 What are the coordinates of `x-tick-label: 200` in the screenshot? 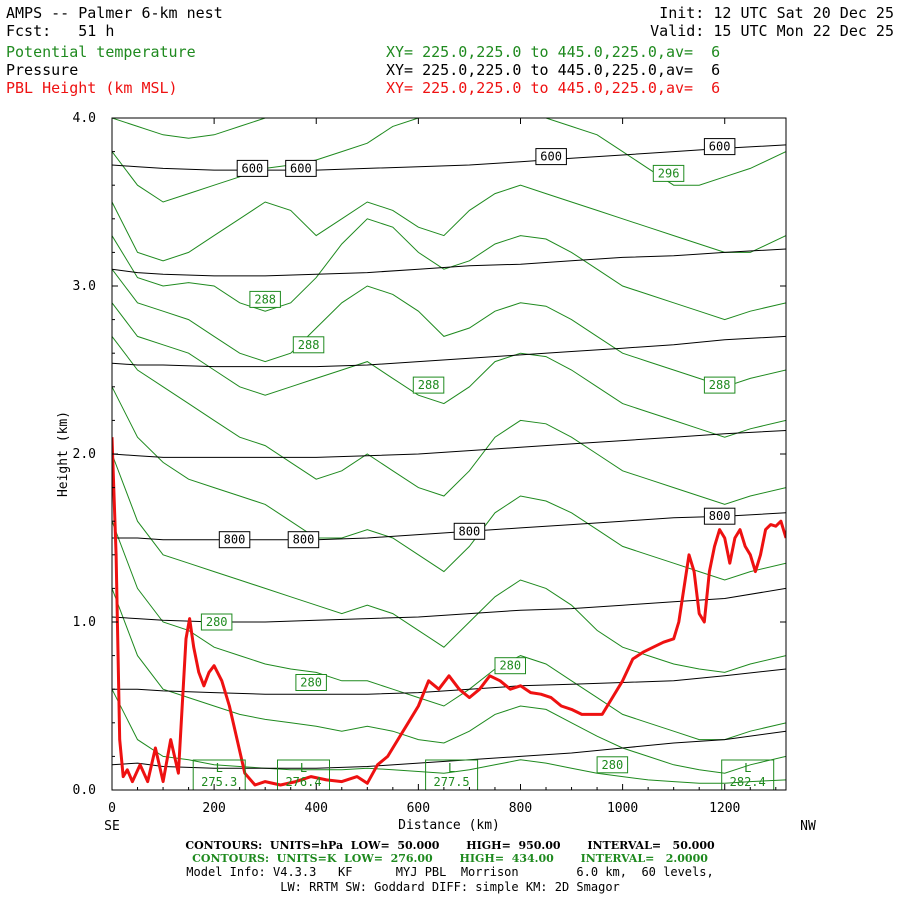 It's located at (213, 808).